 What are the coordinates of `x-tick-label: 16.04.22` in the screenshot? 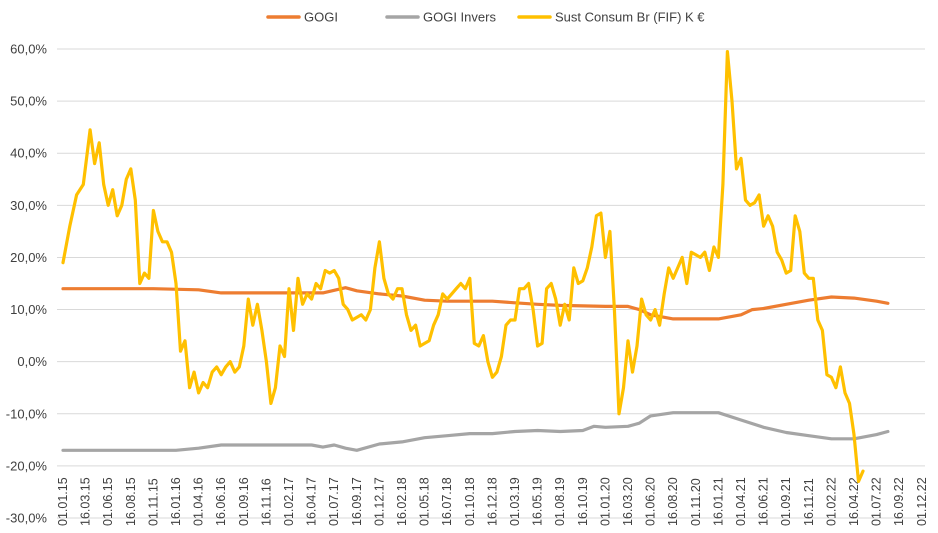 It's located at (854, 501).